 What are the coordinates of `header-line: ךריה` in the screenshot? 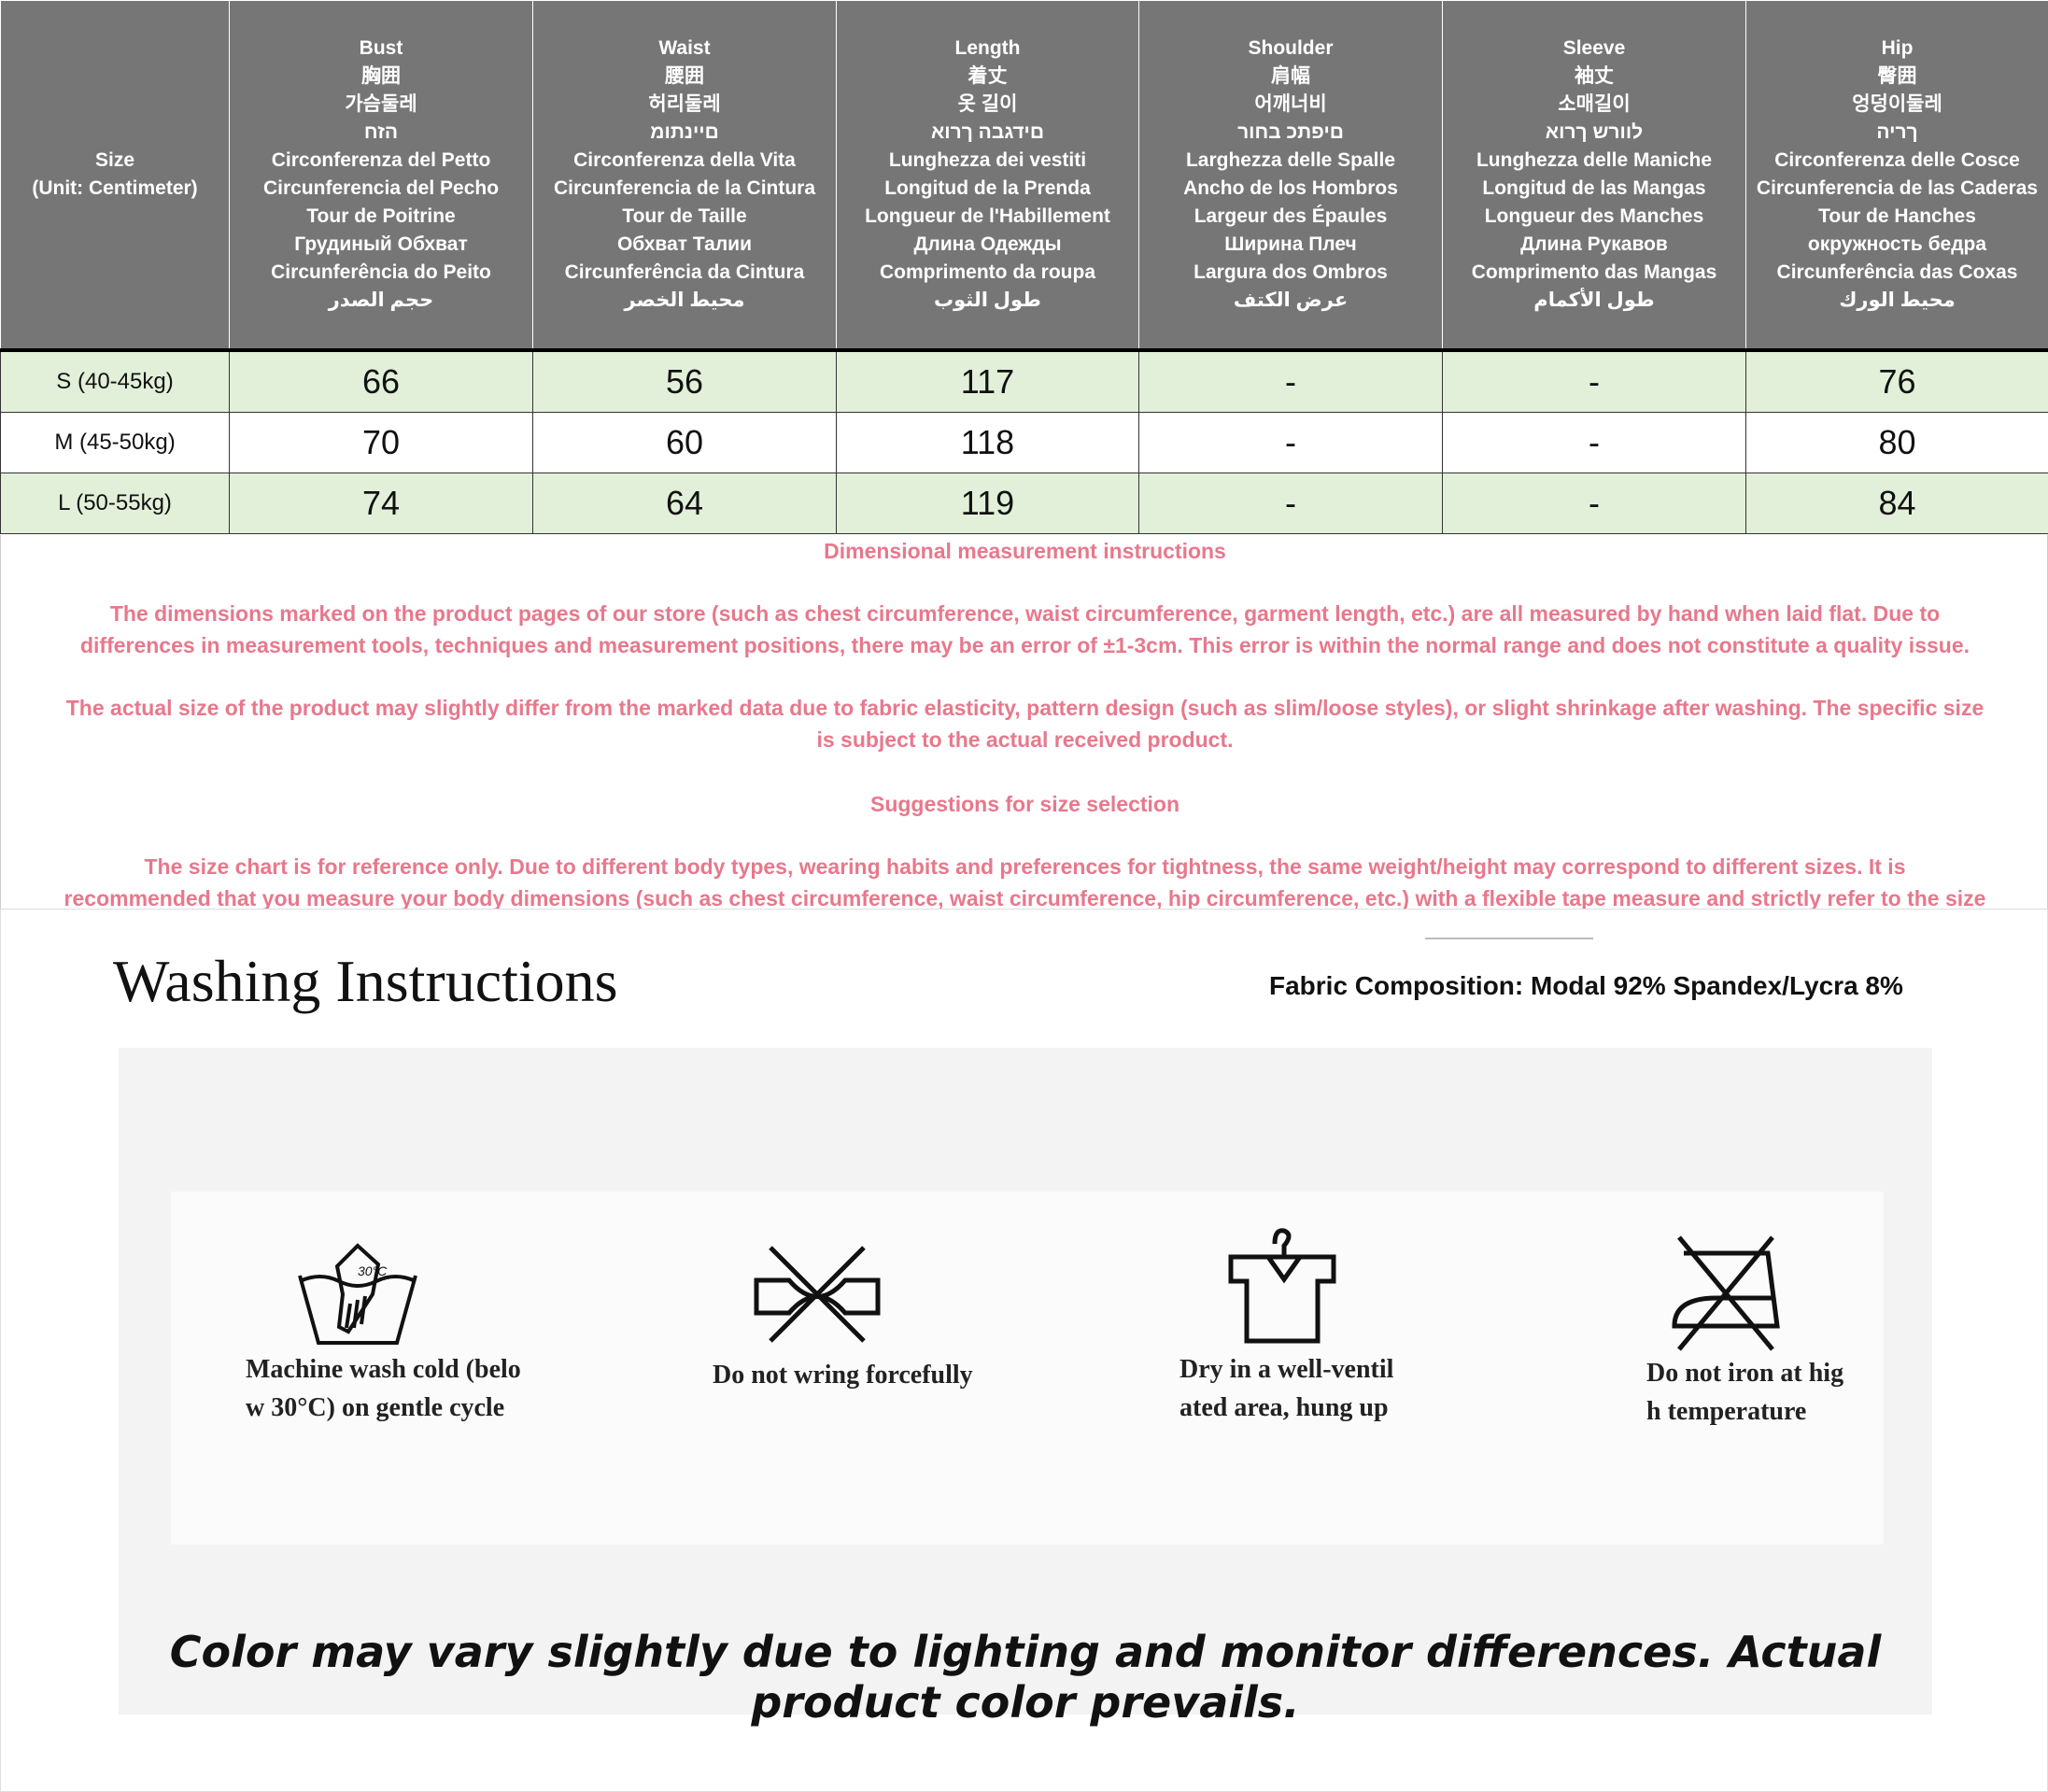 It's located at (1897, 132).